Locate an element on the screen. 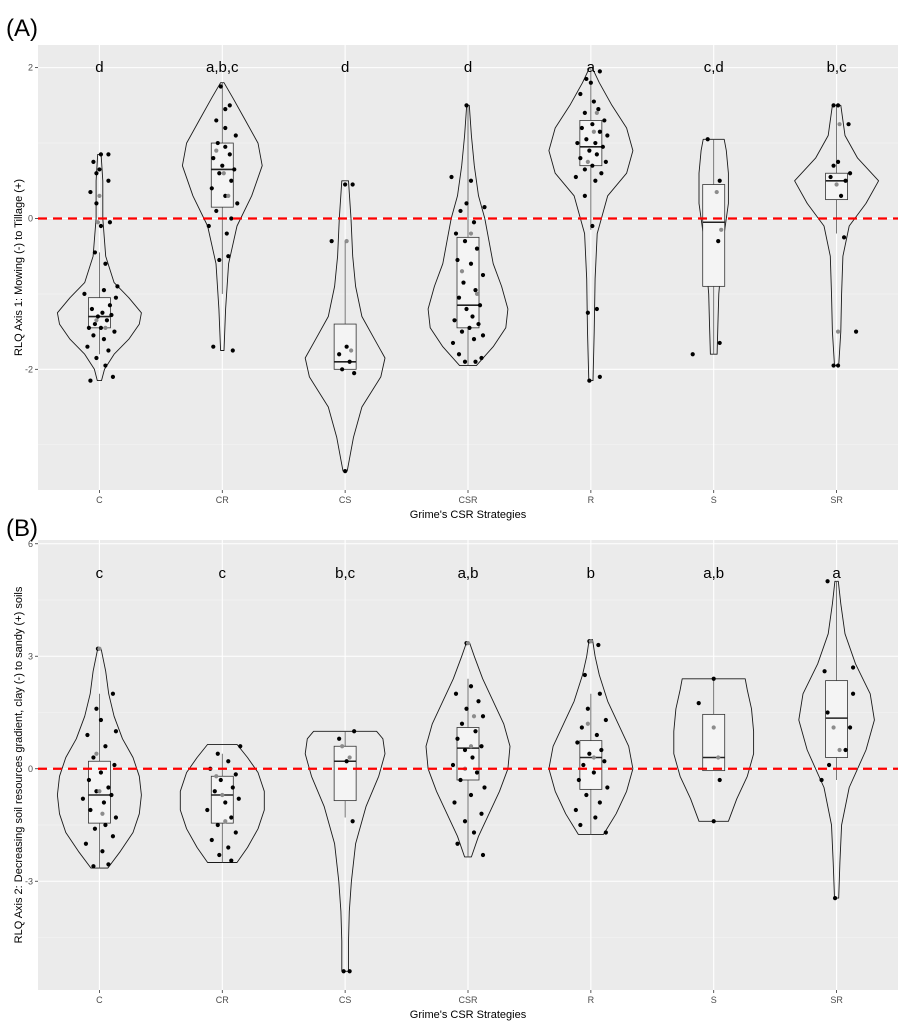  violin-outline is located at coordinates (591, 224).